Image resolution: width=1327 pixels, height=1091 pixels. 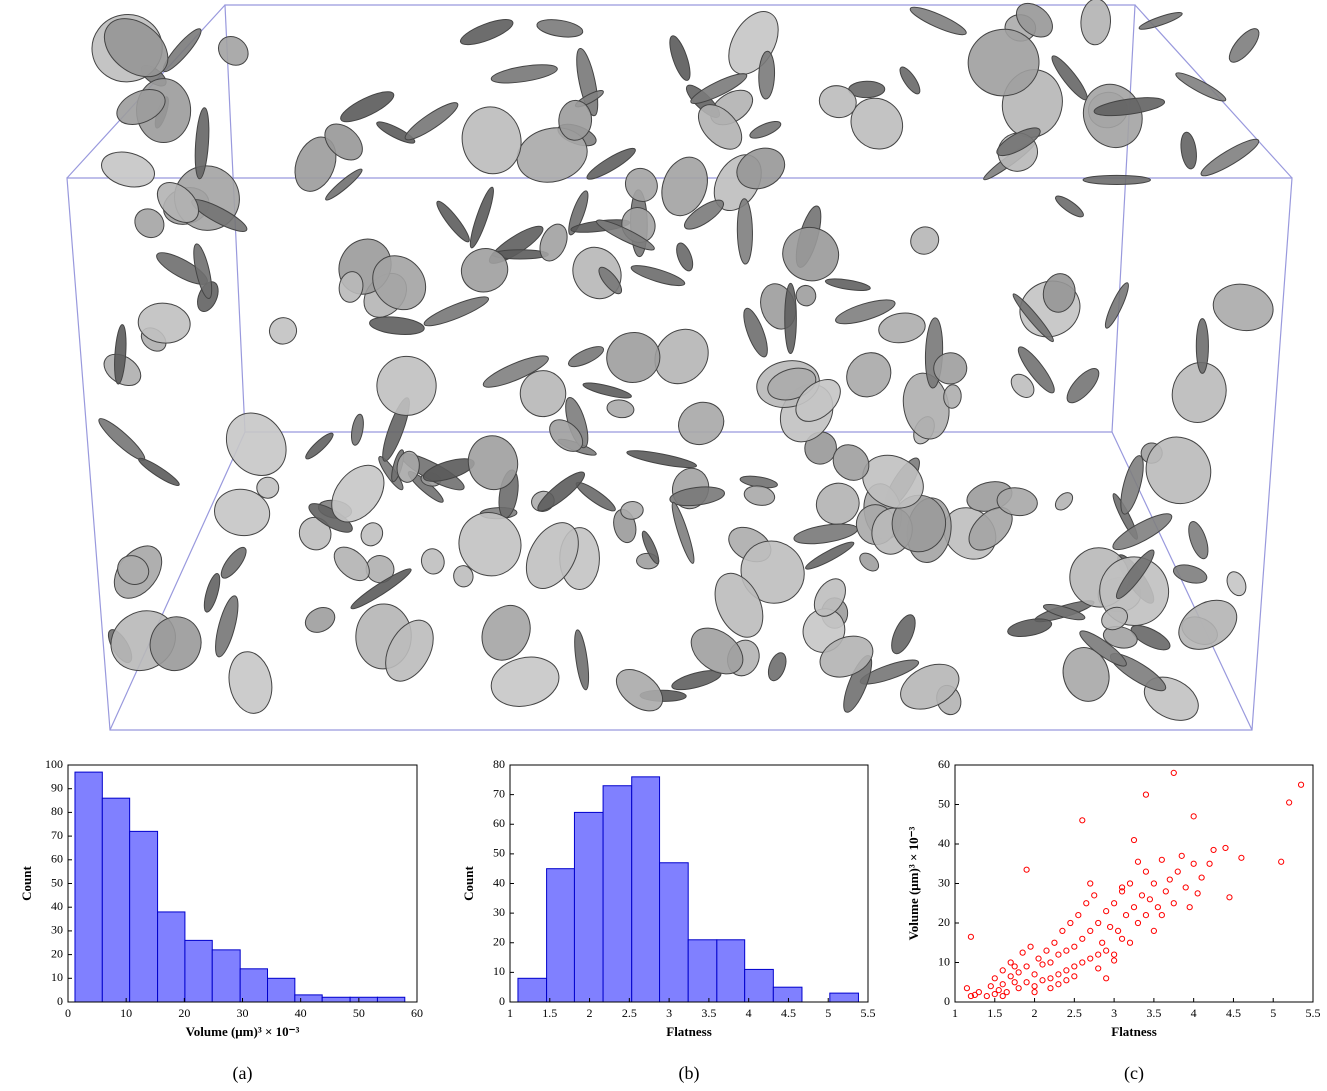 What do you see at coordinates (1134, 1073) in the screenshot?
I see `caption: (c)` at bounding box center [1134, 1073].